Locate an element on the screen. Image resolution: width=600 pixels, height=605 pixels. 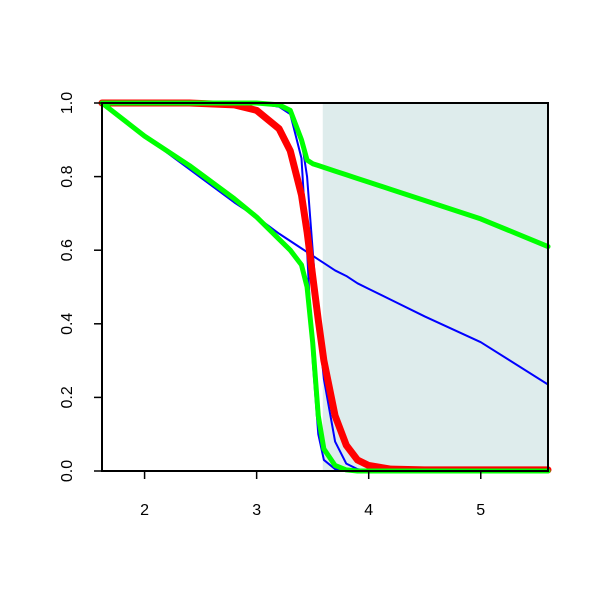
y-tick-label: 0.2 is located at coordinates (67, 397).